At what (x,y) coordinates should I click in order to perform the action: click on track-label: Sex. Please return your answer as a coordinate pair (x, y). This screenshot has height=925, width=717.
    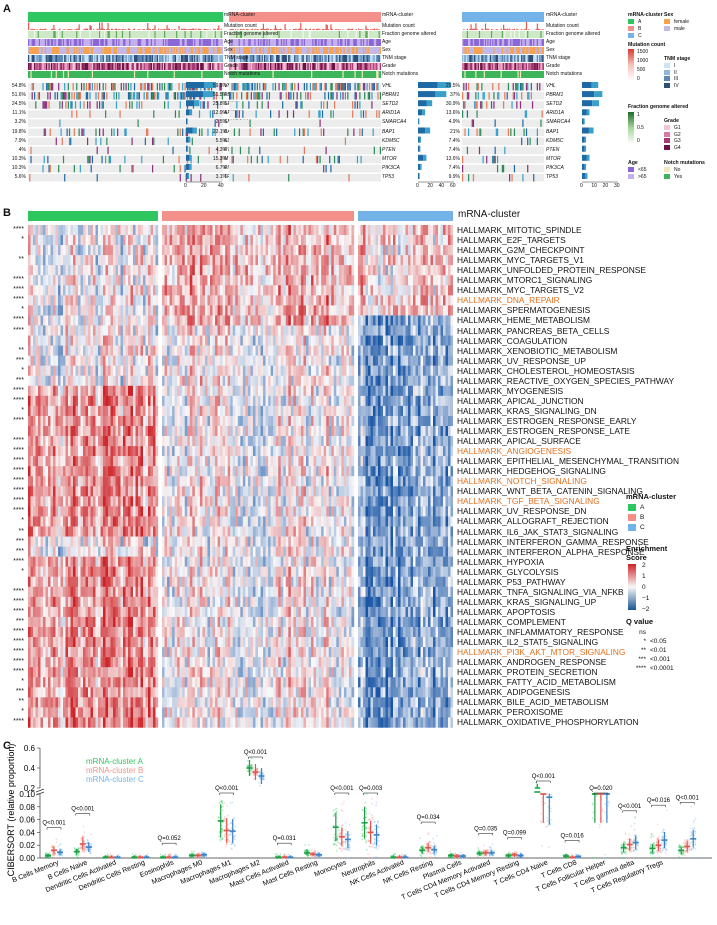
    Looking at the image, I should click on (550, 50).